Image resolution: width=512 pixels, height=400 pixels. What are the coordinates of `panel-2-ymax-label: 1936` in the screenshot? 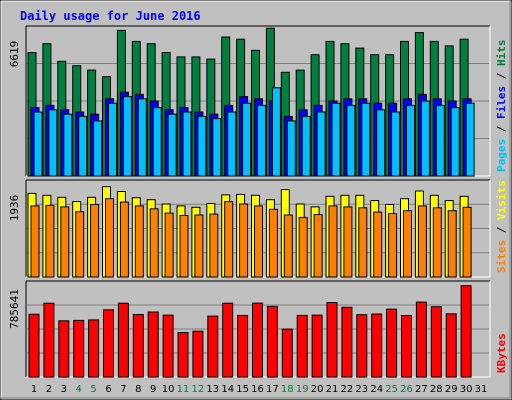 It's located at (14, 208).